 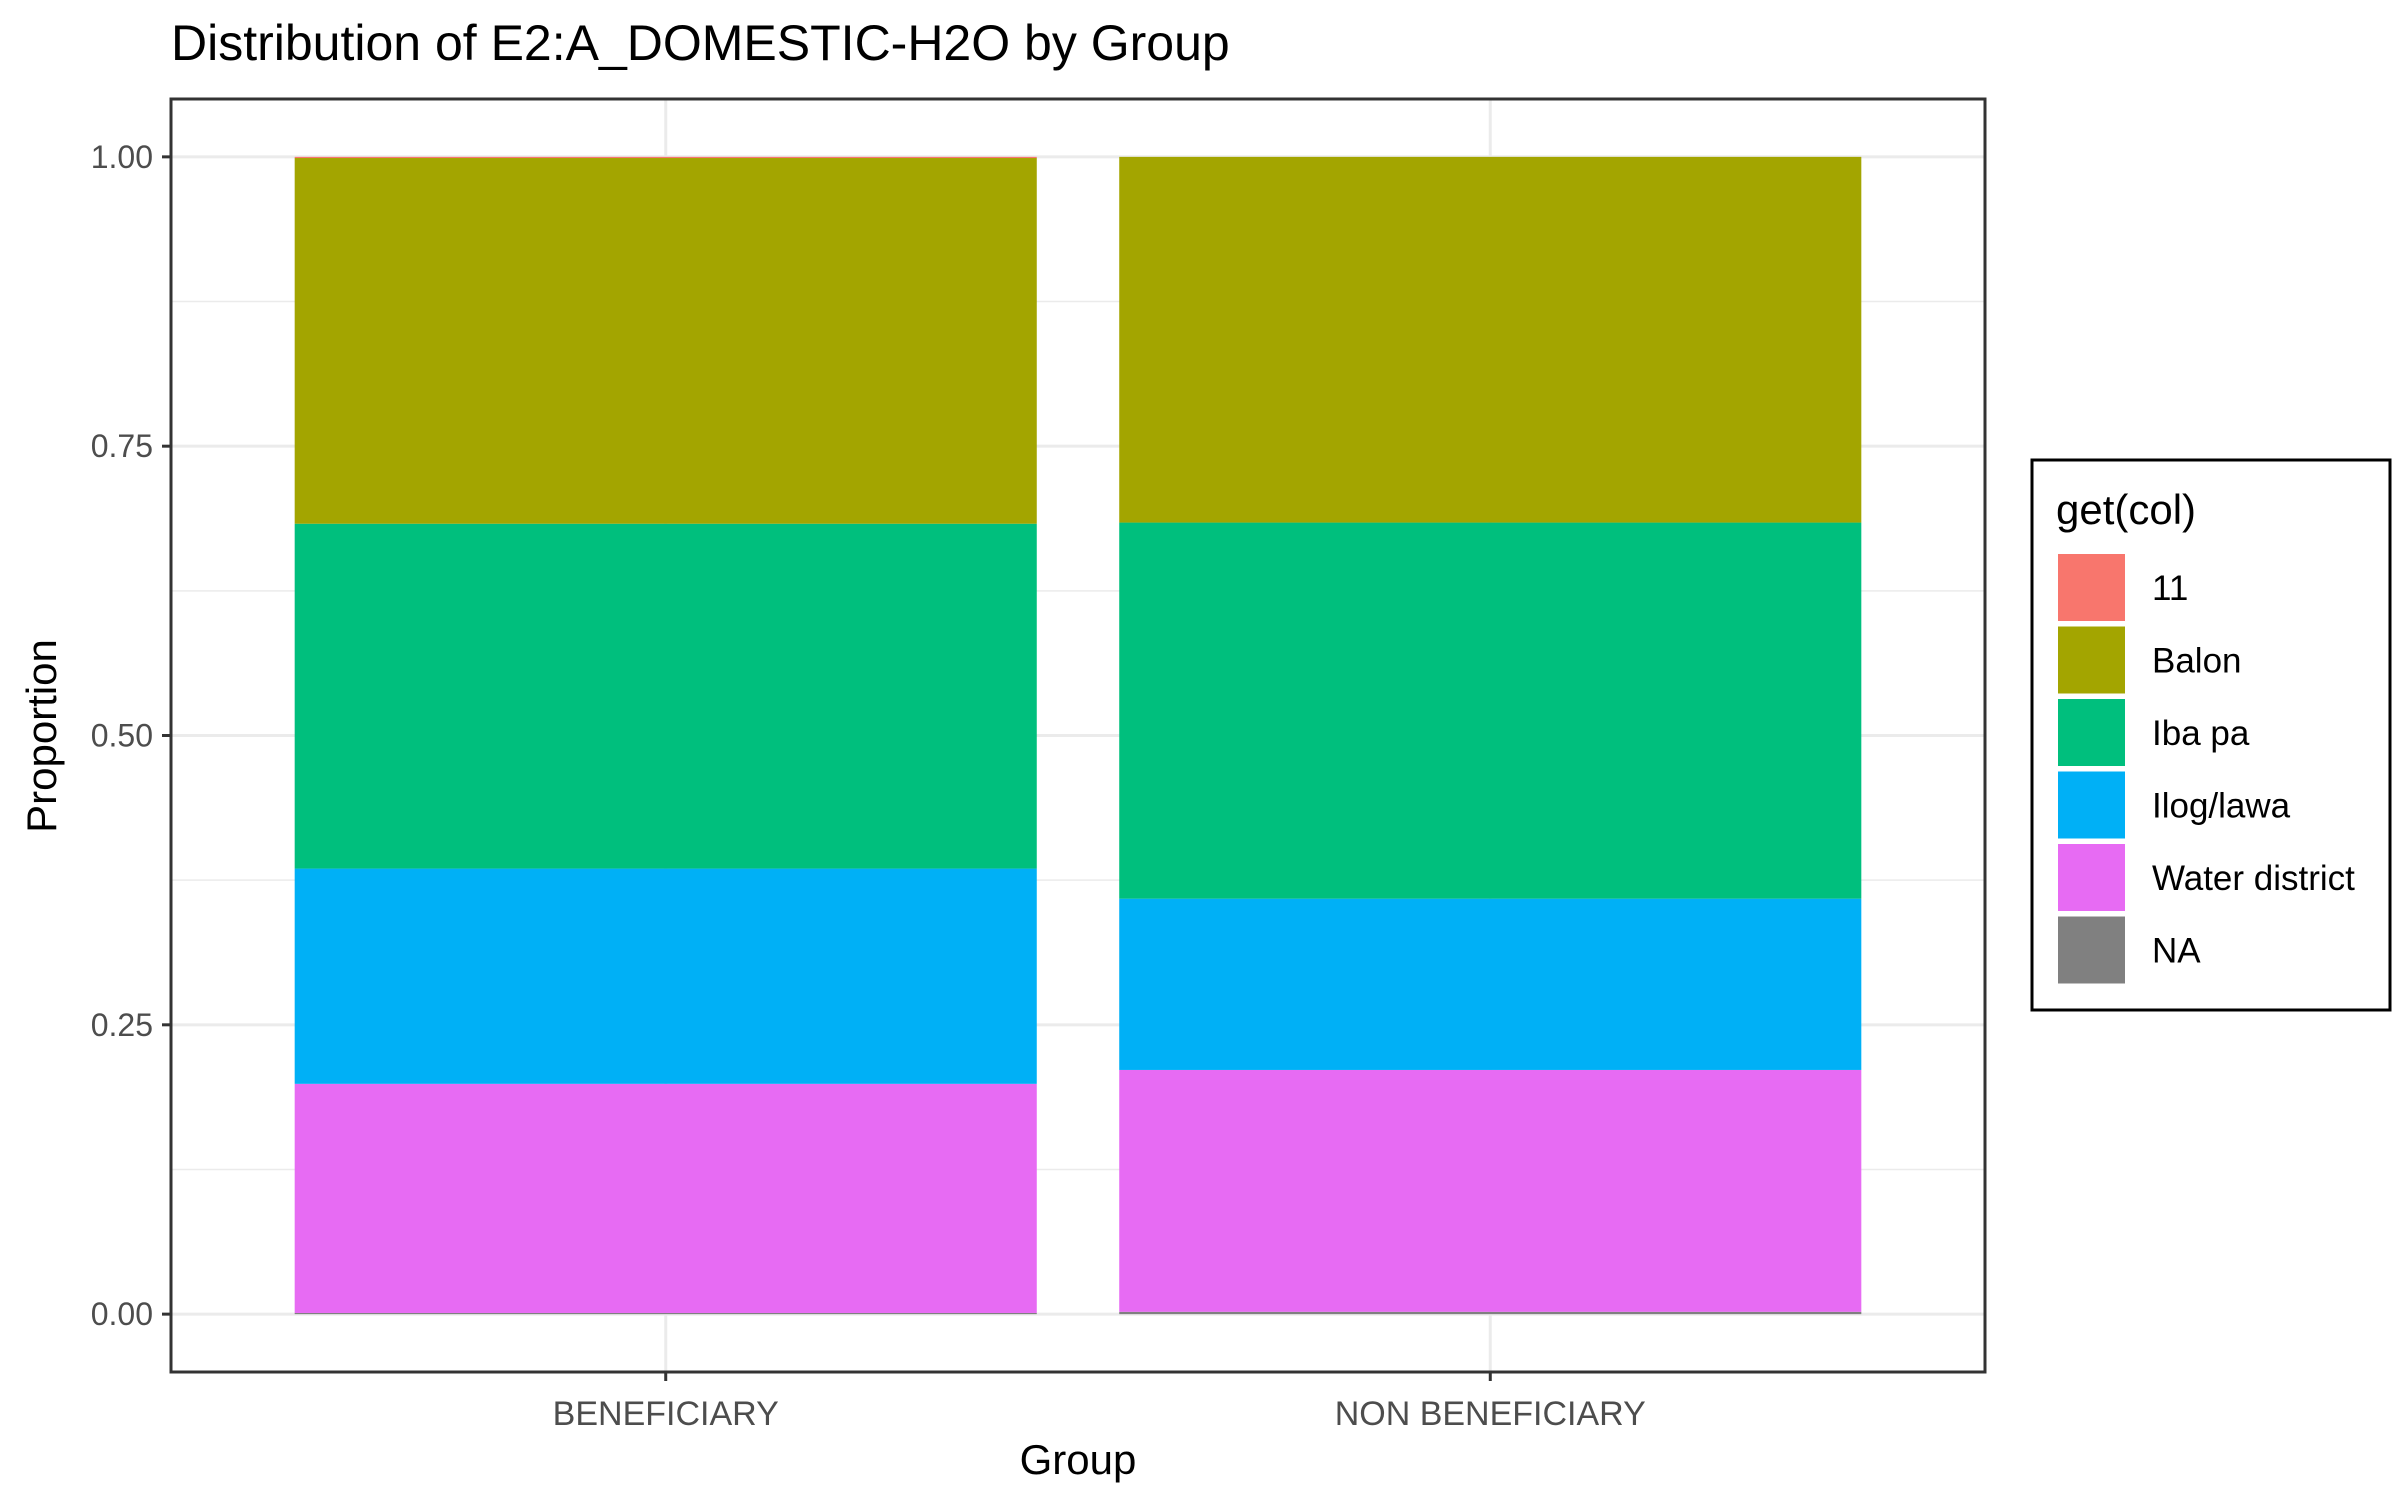 What do you see at coordinates (2176, 951) in the screenshot?
I see `legend-label: NA` at bounding box center [2176, 951].